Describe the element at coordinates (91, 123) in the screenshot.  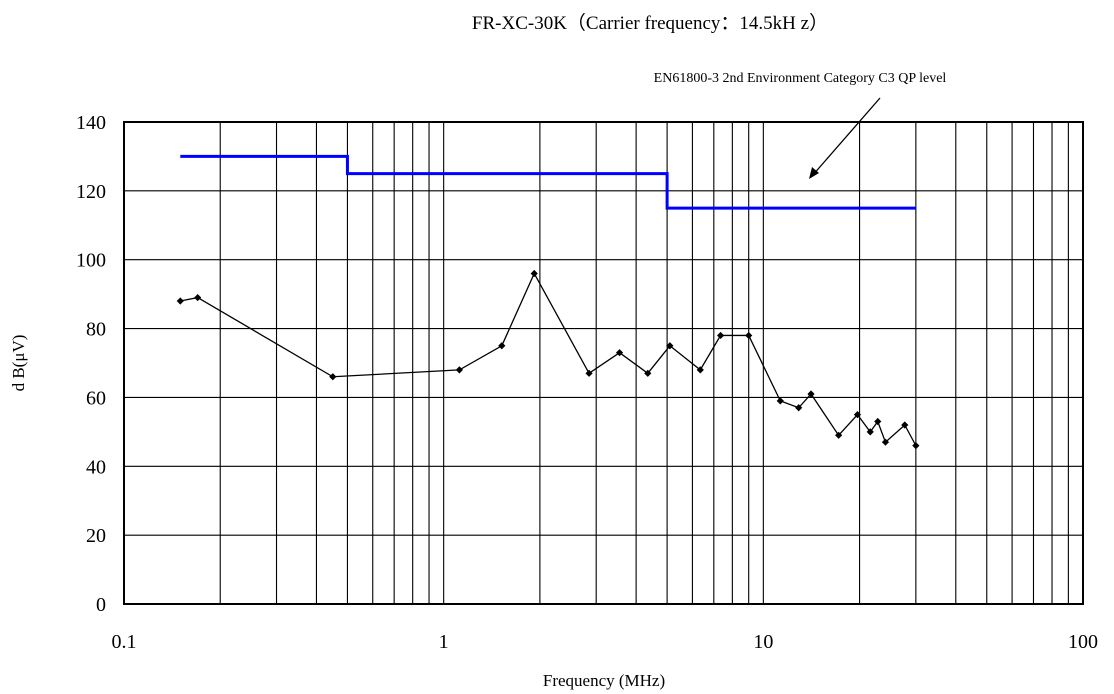
I see `y-tick-label: 140` at that location.